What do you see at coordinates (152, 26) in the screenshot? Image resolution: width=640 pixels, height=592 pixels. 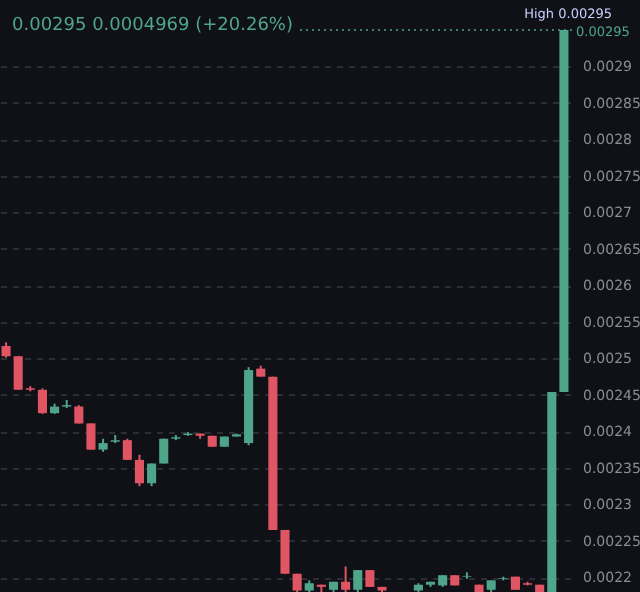 I see `text: 0.00295 0.0004969 (+20.26%)` at bounding box center [152, 26].